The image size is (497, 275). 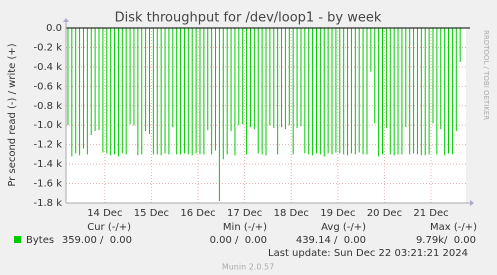 I want to click on chart-title: Disk throughput for /dev/loop1 - by week, so click(x=248, y=18).